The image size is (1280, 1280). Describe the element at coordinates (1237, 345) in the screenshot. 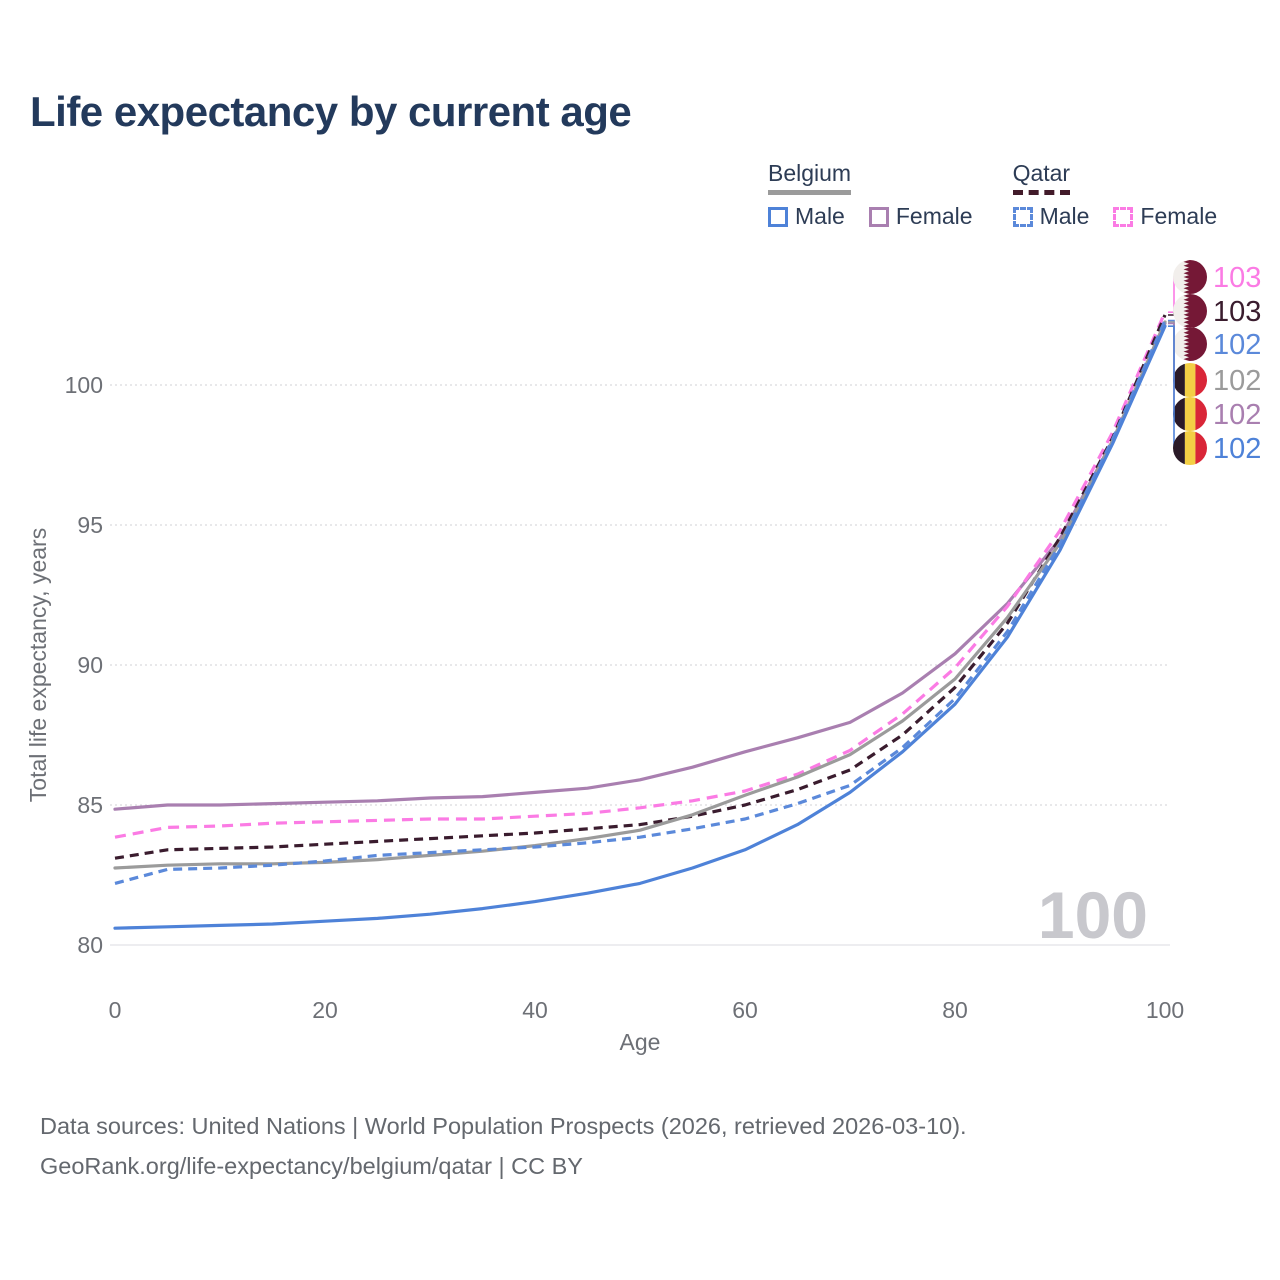

I see `end-value-label-qatar-male: 102` at that location.